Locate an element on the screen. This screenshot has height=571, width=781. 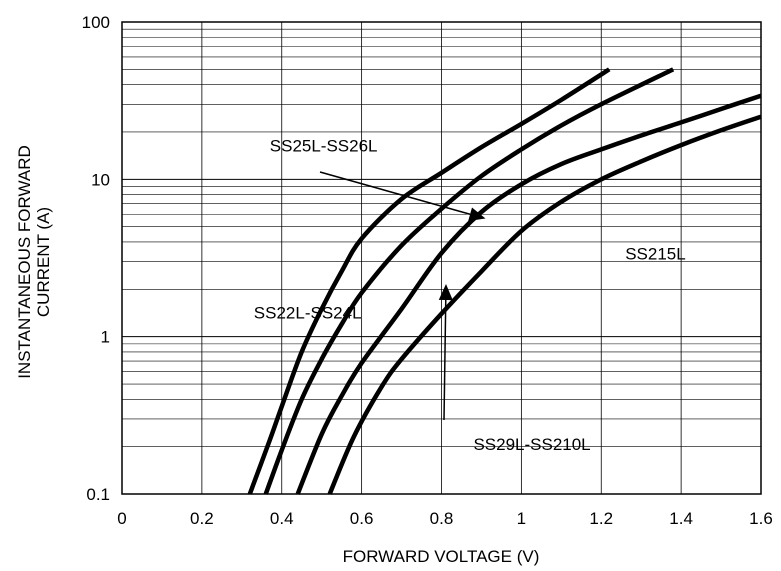
x-tick-label: 0.6 is located at coordinates (362, 518).